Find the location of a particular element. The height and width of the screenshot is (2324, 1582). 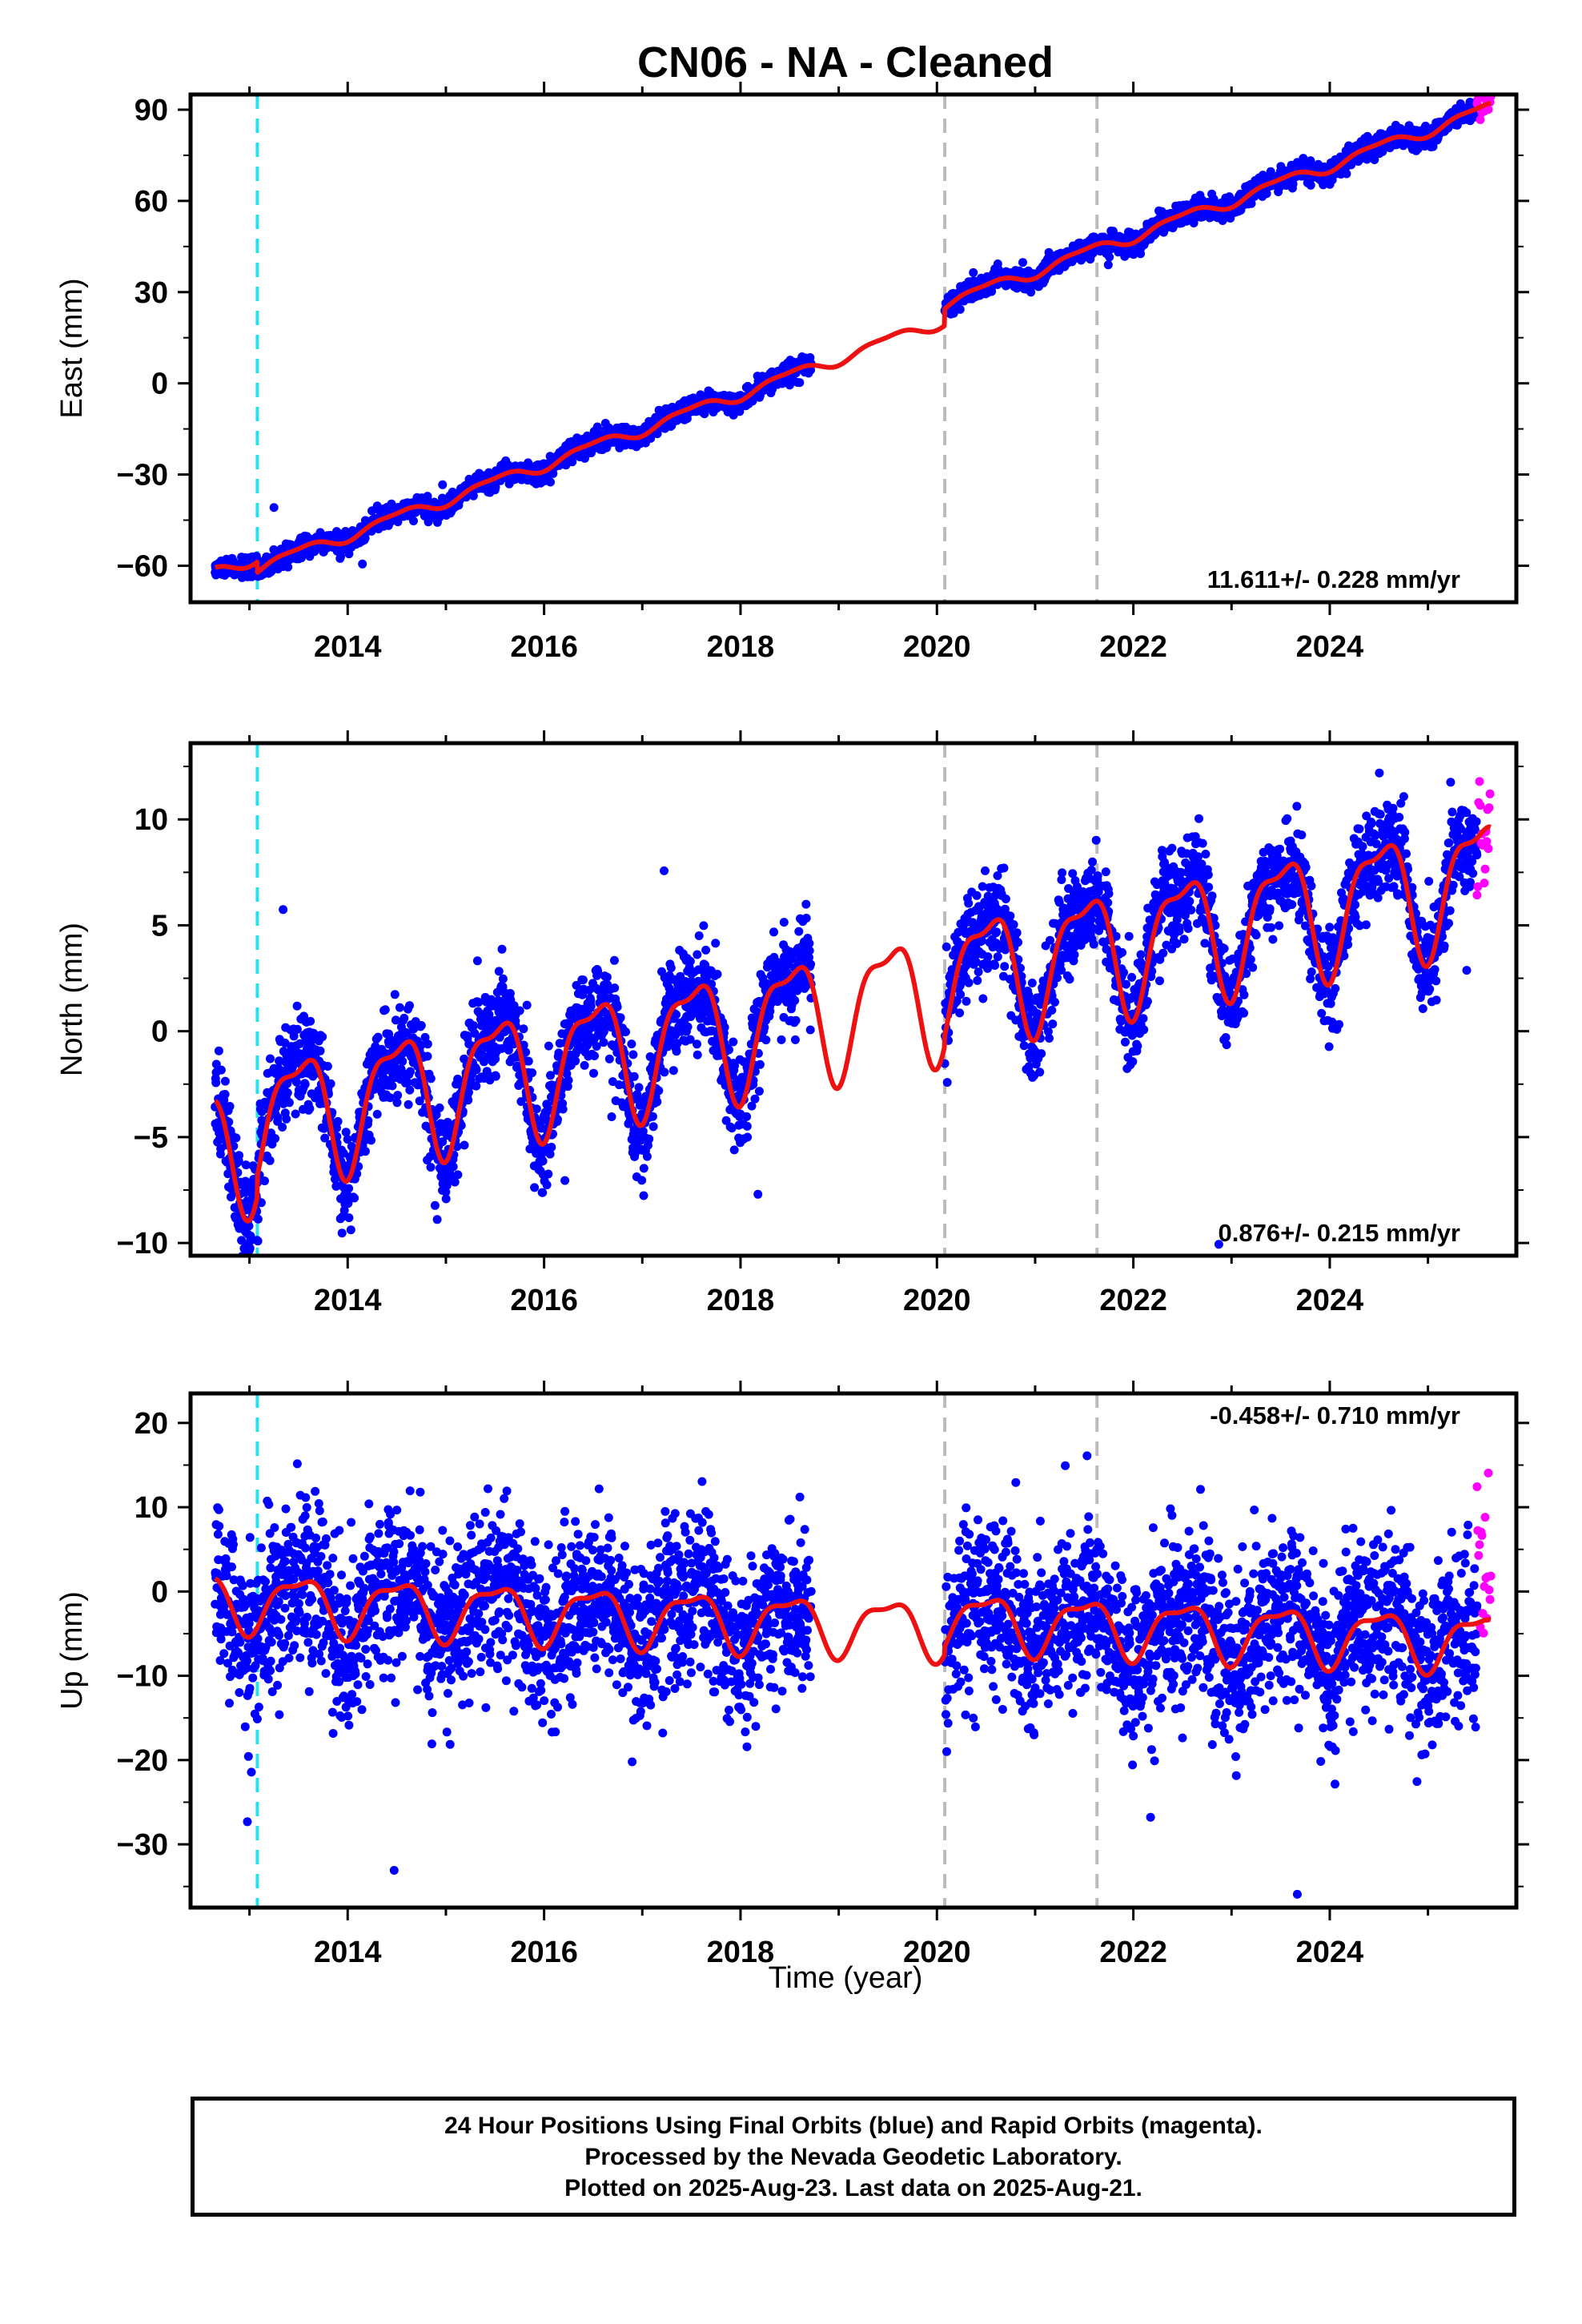

y-tick-label: 90 is located at coordinates (151, 111).